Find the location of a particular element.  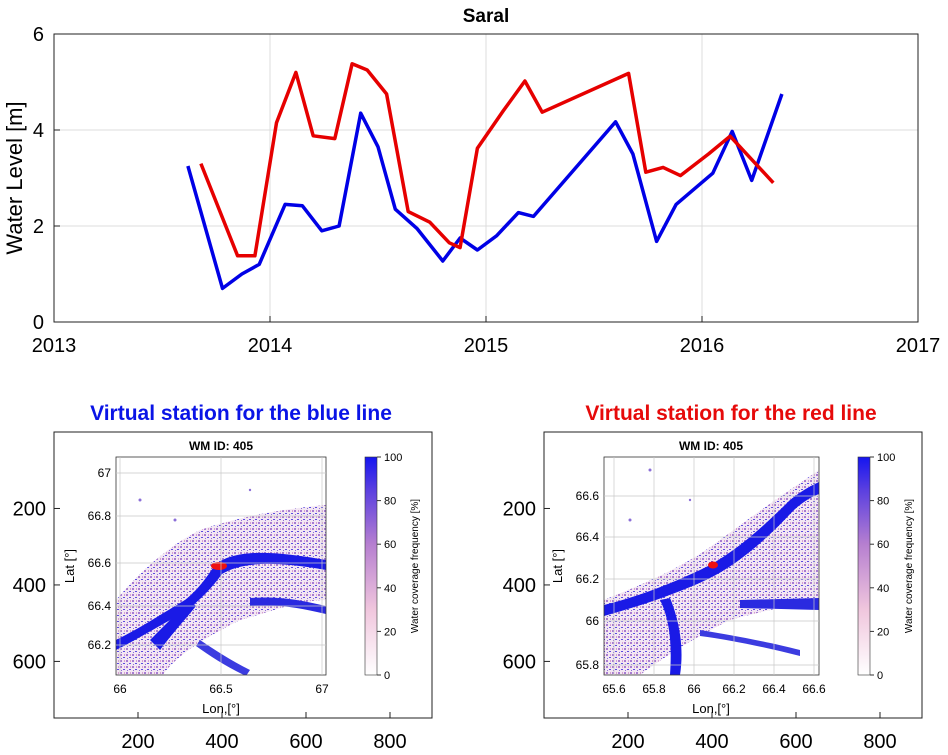

left-lon-label: Lon,[°] is located at coordinates (221, 708).